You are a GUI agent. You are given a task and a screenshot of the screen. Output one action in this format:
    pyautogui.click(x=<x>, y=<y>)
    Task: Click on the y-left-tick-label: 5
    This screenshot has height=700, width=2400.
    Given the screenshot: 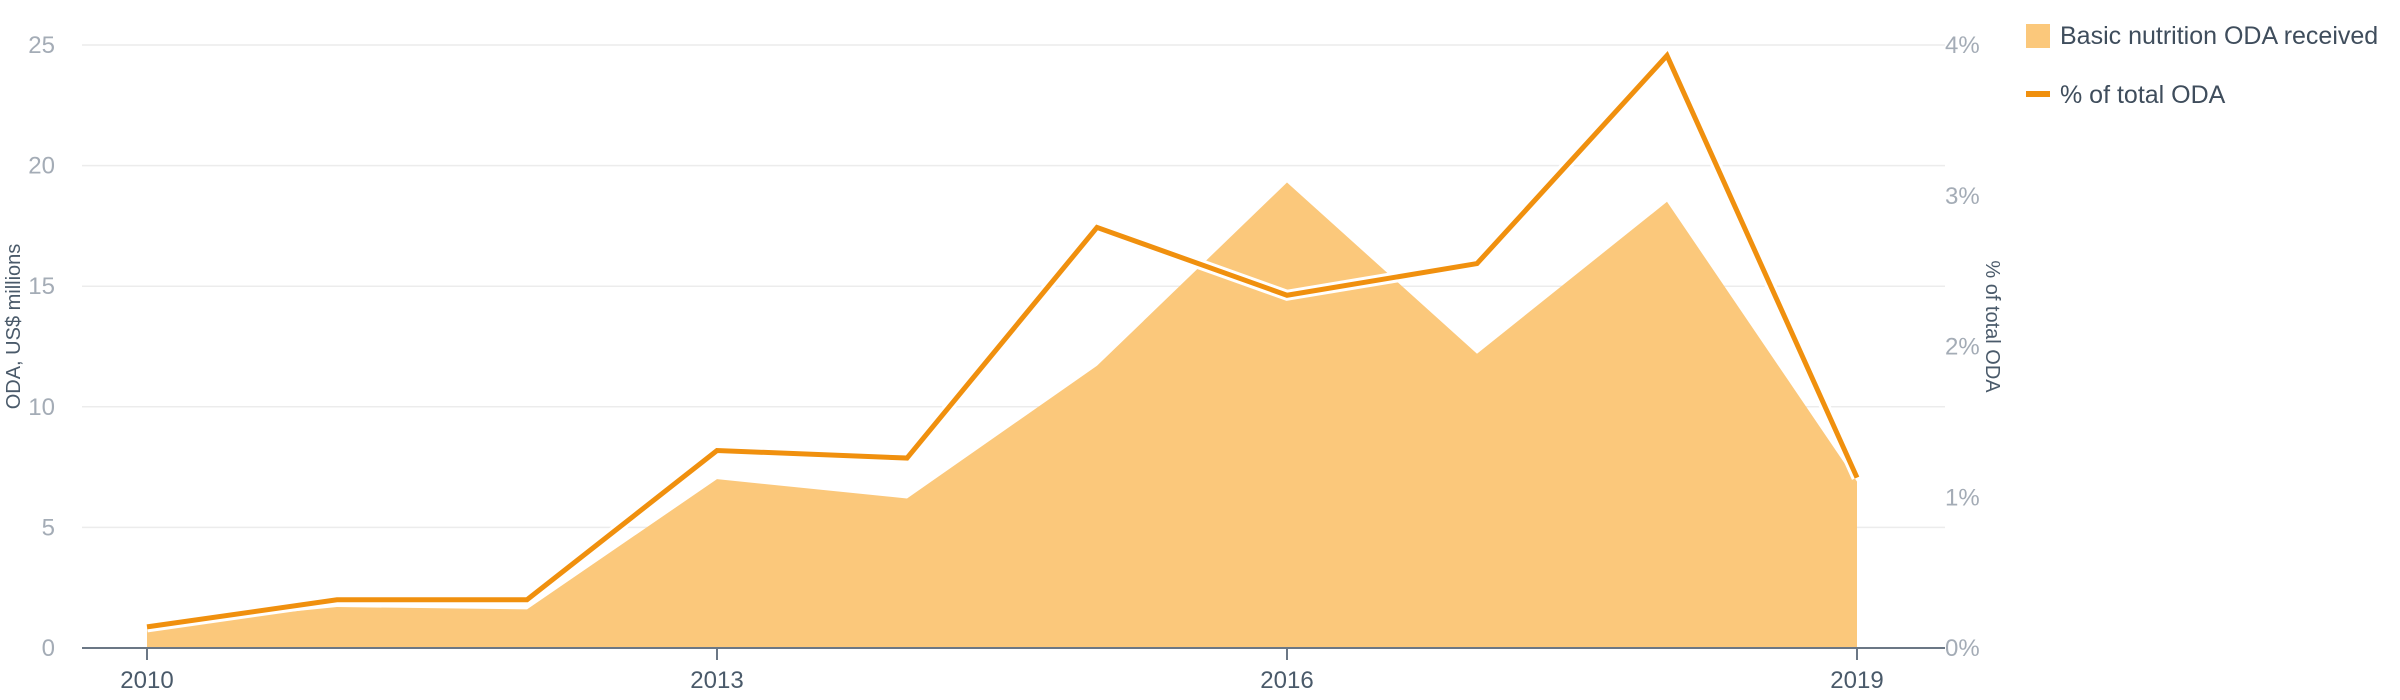 What is the action you would take?
    pyautogui.click(x=48, y=527)
    